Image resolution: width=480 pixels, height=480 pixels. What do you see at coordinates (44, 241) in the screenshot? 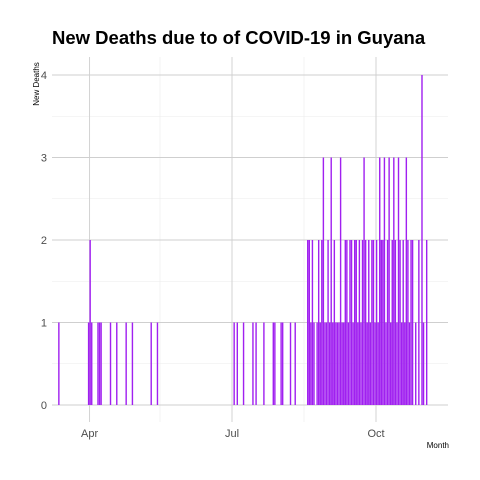
I see `y-tick-label: 2` at bounding box center [44, 241].